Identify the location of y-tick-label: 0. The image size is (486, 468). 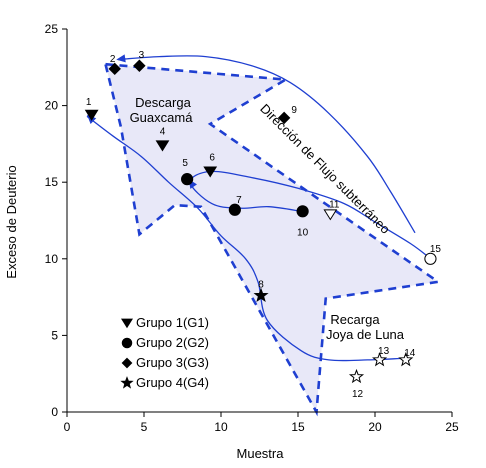
(54, 412).